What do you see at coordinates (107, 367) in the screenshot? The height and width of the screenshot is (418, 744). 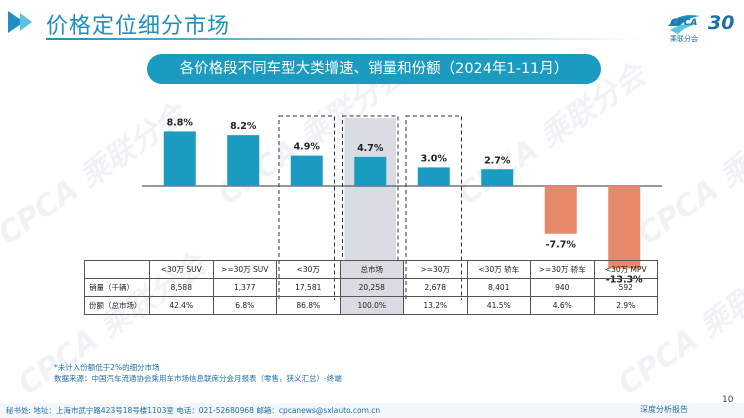 I see `footnote-share: *未计入份额低于2%的细分市场` at bounding box center [107, 367].